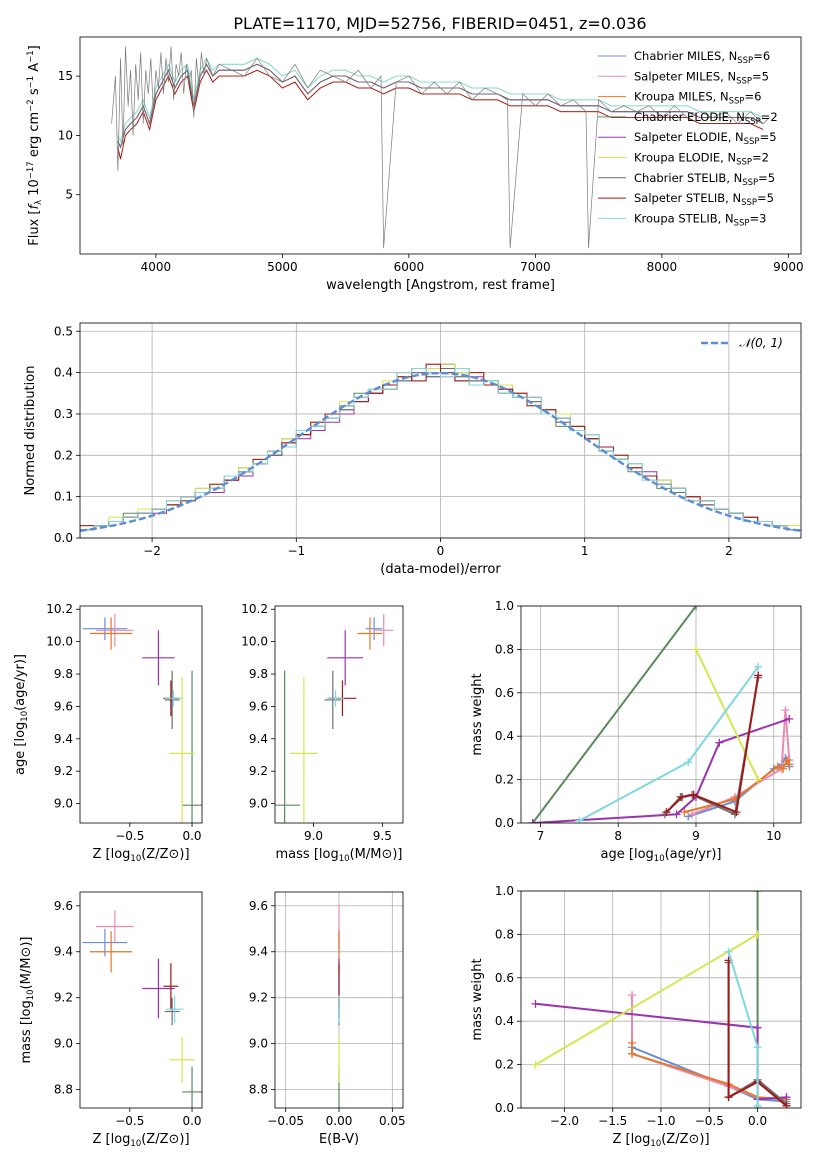 The image size is (819, 1170). I want to click on legend-label: Salpeter MILES, NSSP=5, so click(701, 77).